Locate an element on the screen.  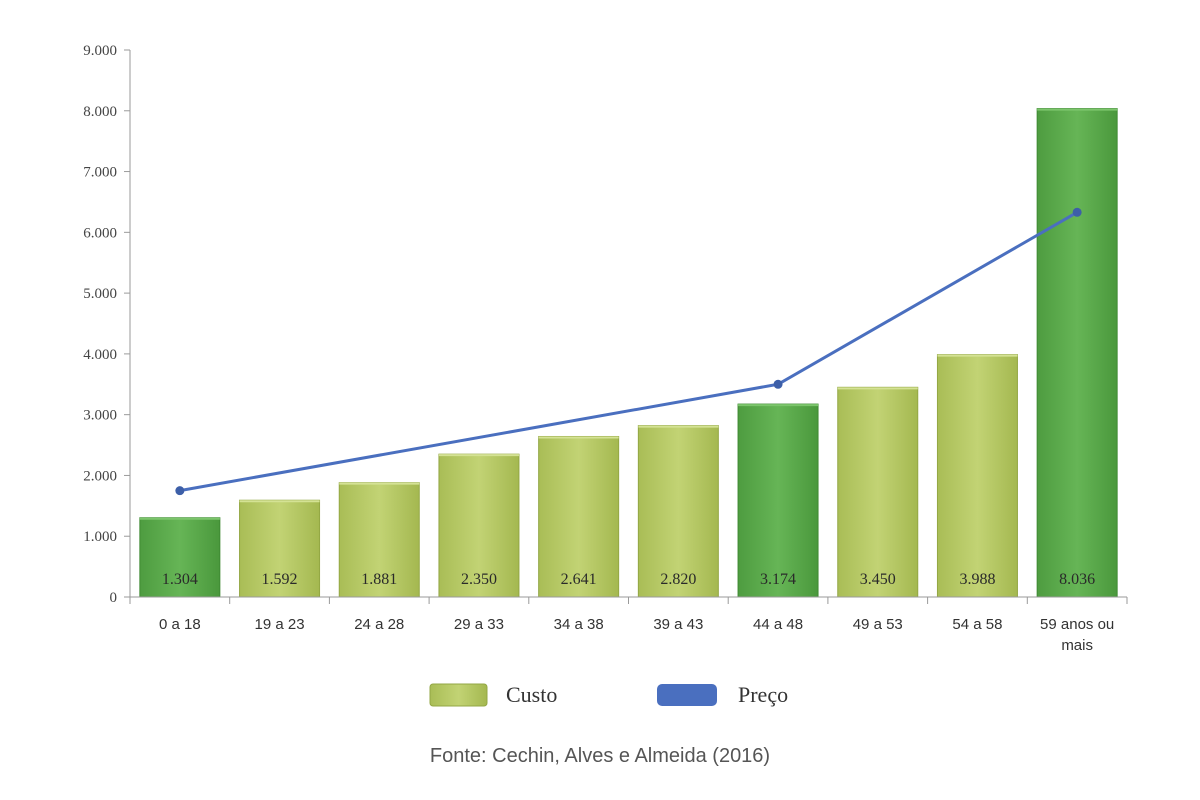
x-tick-label: 44 a 48 is located at coordinates (778, 624).